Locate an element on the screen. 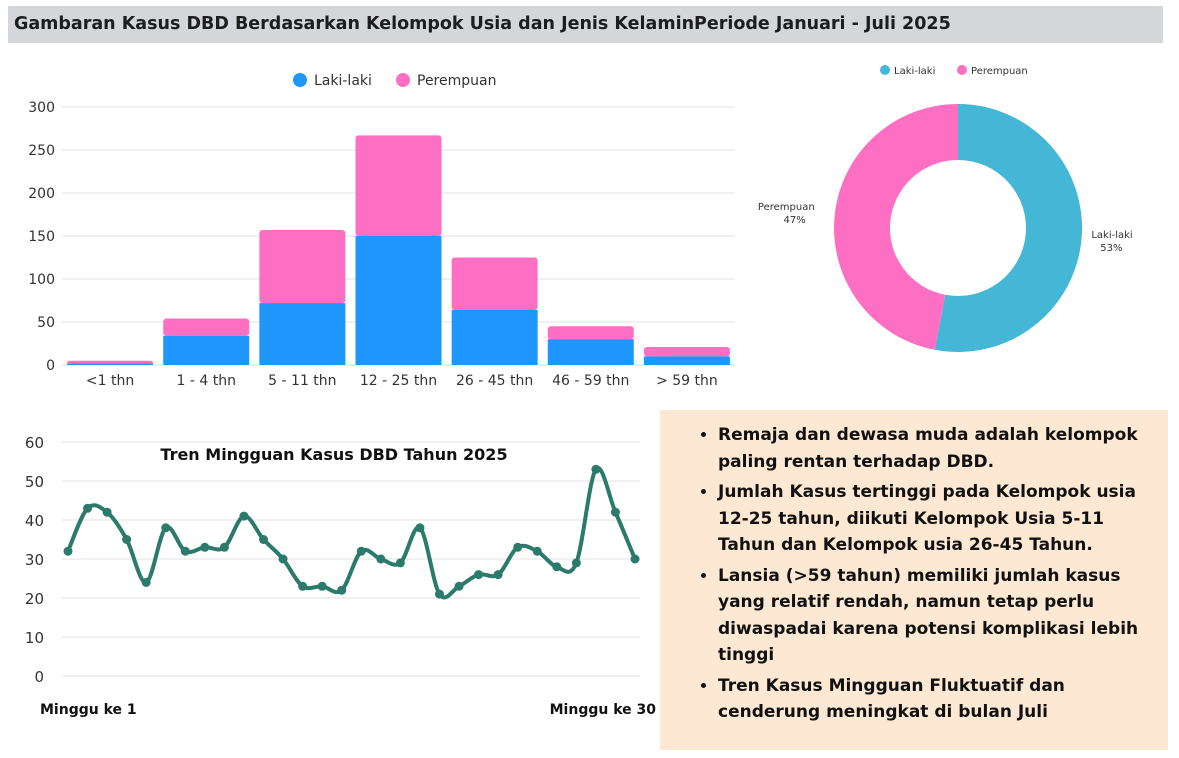 Image resolution: width=1179 pixels, height=758 pixels. slice-label-pct: 47% is located at coordinates (795, 220).